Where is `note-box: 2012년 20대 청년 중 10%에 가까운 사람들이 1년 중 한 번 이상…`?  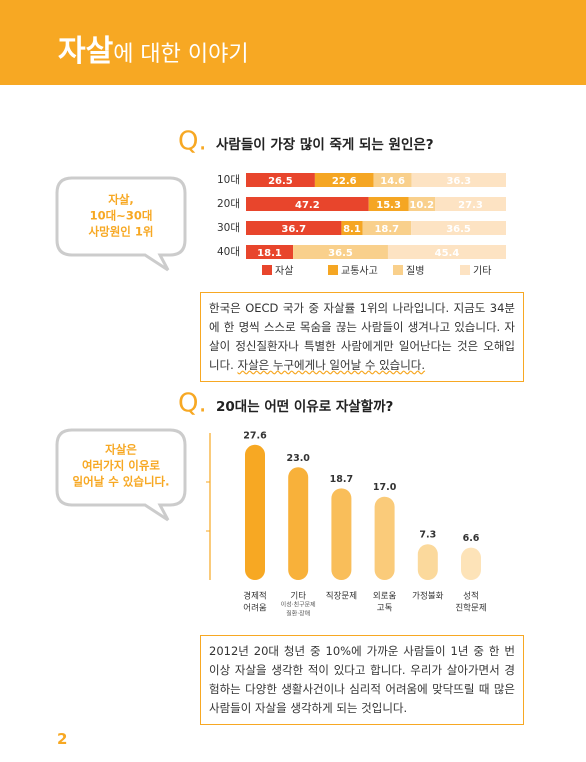
note-box: 2012년 20대 청년 중 10%에 가까운 사람들이 1년 중 한 번 이상… is located at coordinates (362, 680).